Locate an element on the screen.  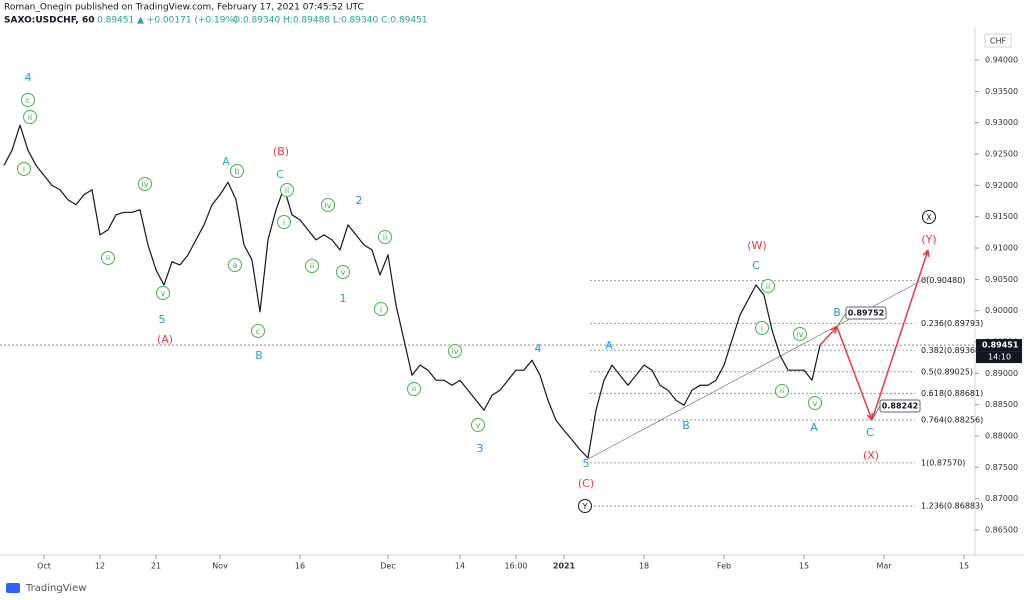
y-tick-label: 0.87500 is located at coordinates (1001, 467).